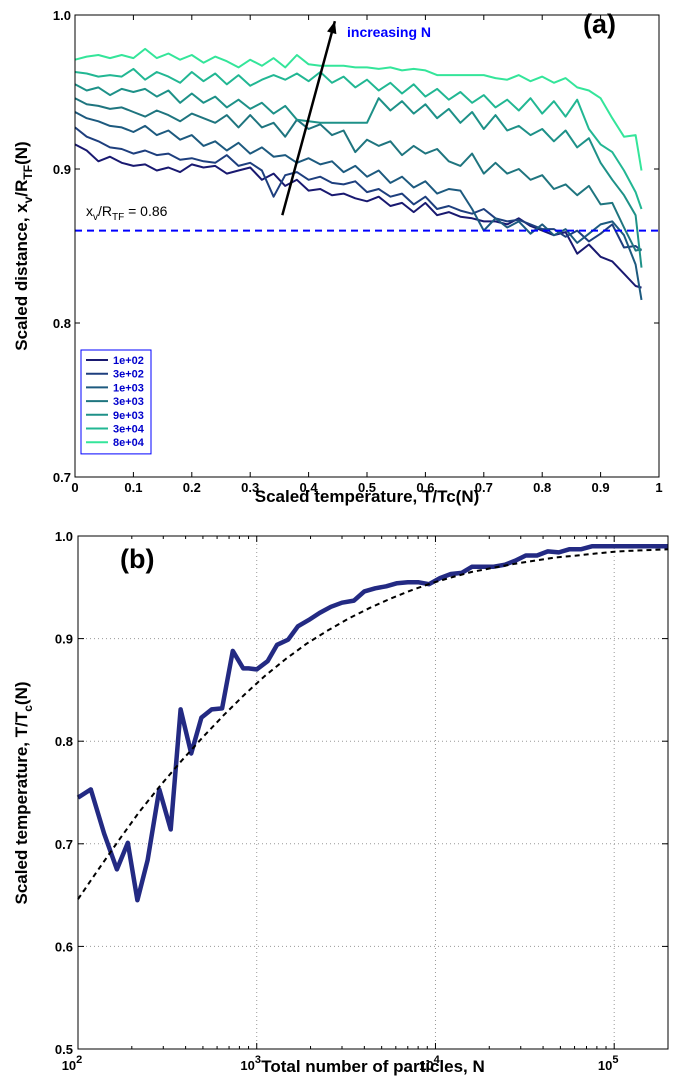 The width and height of the screenshot is (676, 1081). What do you see at coordinates (72, 1063) in the screenshot?
I see `x-tick-label: 10²` at bounding box center [72, 1063].